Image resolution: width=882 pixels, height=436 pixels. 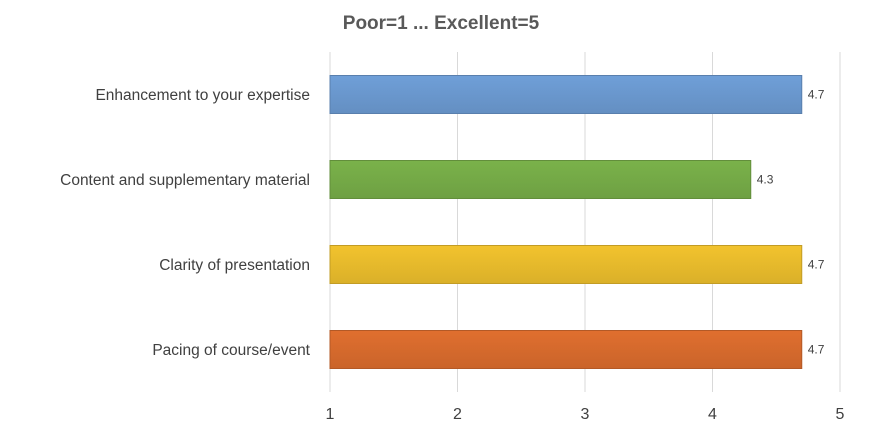 What do you see at coordinates (202, 95) in the screenshot?
I see `category-label: Enhancement to your expertise` at bounding box center [202, 95].